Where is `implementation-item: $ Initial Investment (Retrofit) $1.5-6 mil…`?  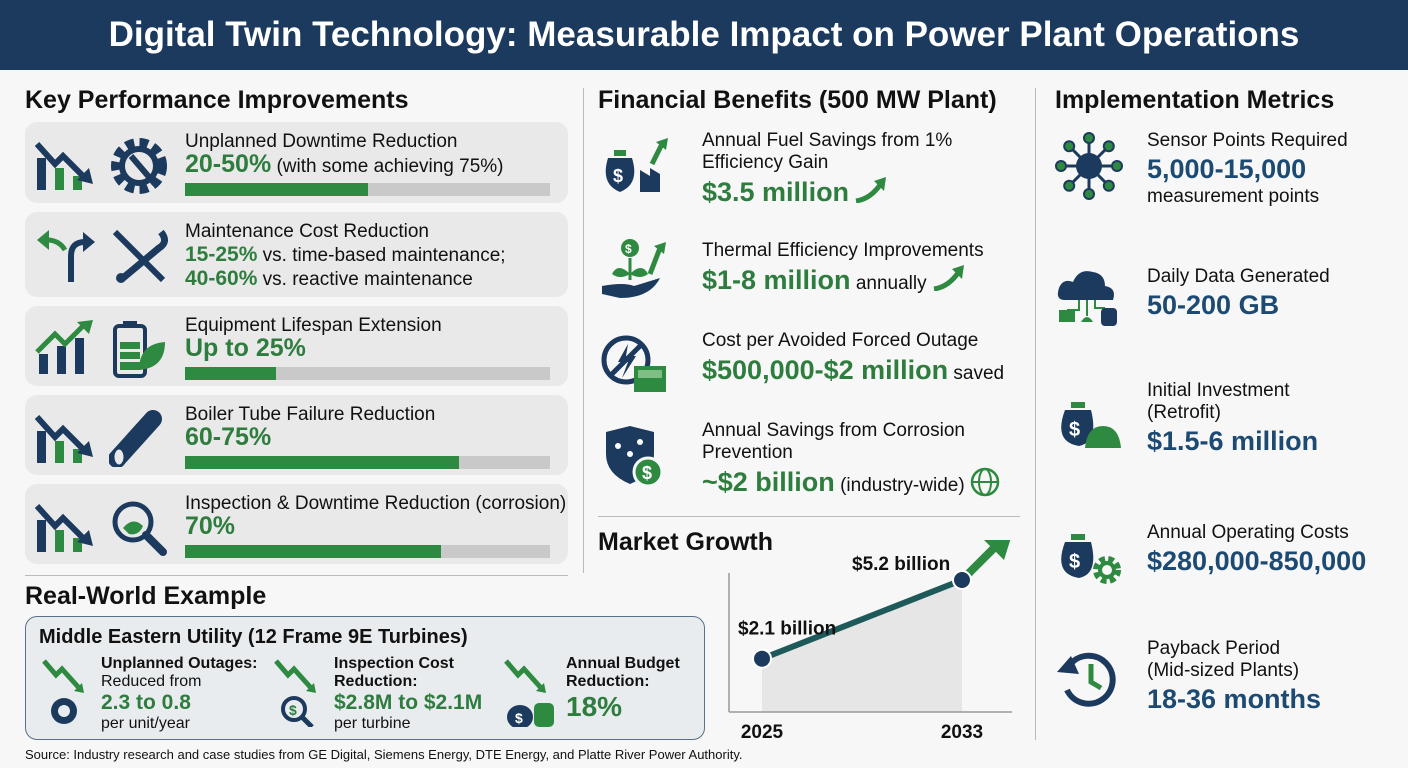 implementation-item: $ Initial Investment (Retrofit) $1.5-6 mil… is located at coordinates (1230, 425).